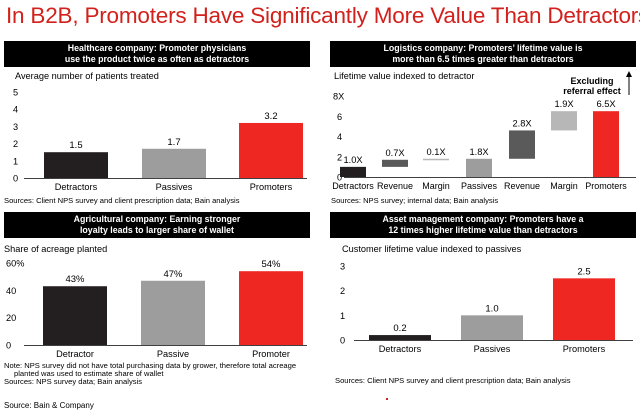 This screenshot has width=640, height=417. Describe the element at coordinates (521, 123) in the screenshot. I see `data-label: 2.8X` at that location.